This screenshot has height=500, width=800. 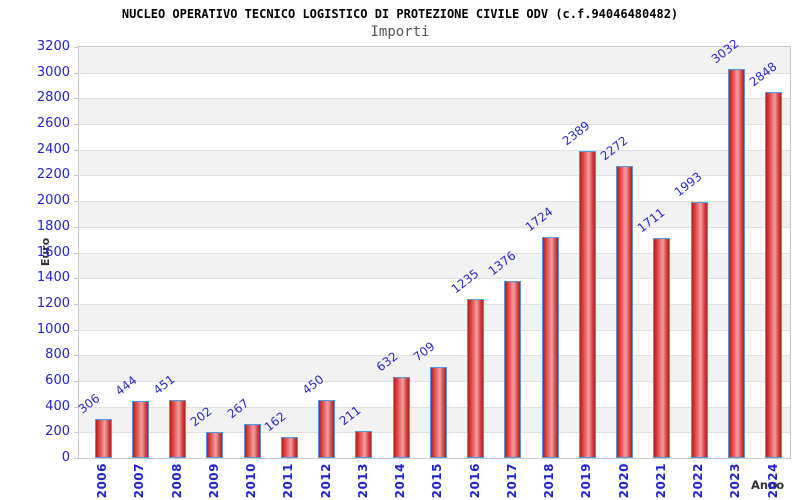 I want to click on y-tick-label: 200, so click(x=57, y=432).